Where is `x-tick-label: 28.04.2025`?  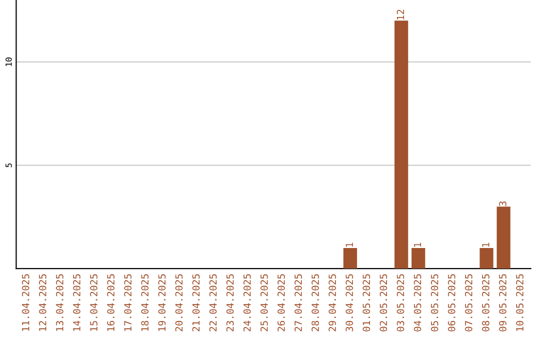 x-tick-label: 28.04.2025 is located at coordinates (315, 303).